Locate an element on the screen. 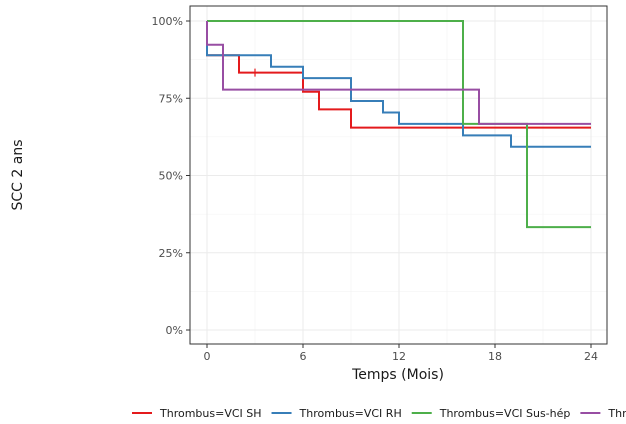 This screenshot has height=424, width=626. x-tick-label-2: 12 is located at coordinates (399, 356).